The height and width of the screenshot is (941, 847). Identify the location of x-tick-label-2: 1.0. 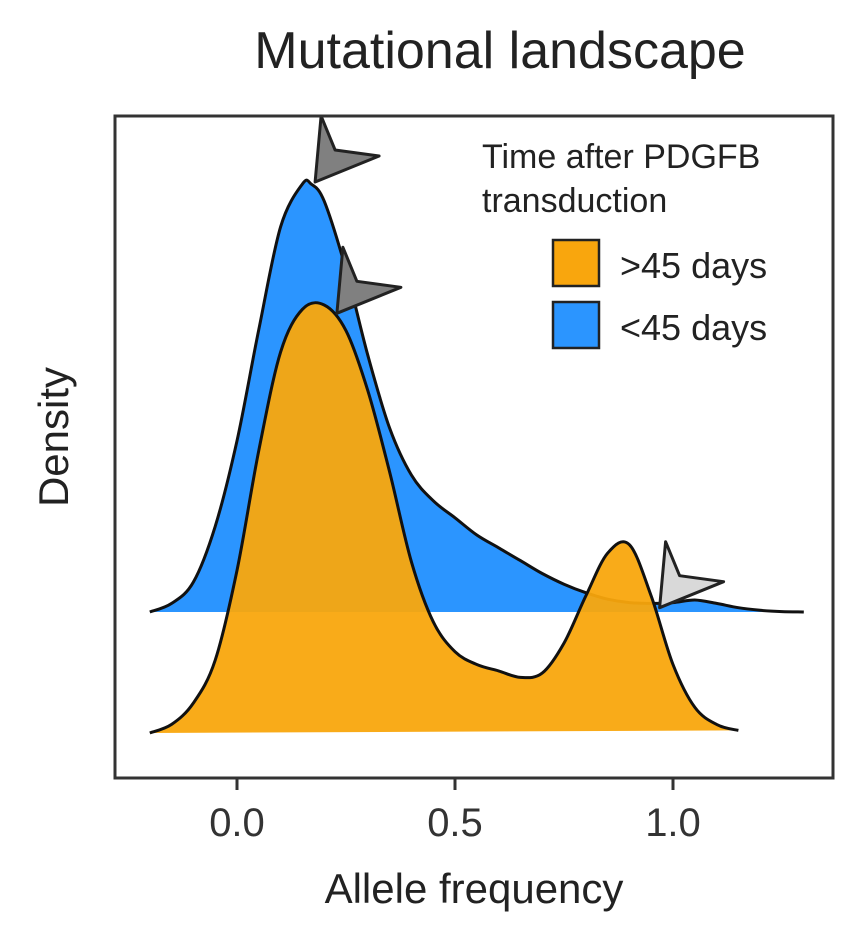
(673, 823).